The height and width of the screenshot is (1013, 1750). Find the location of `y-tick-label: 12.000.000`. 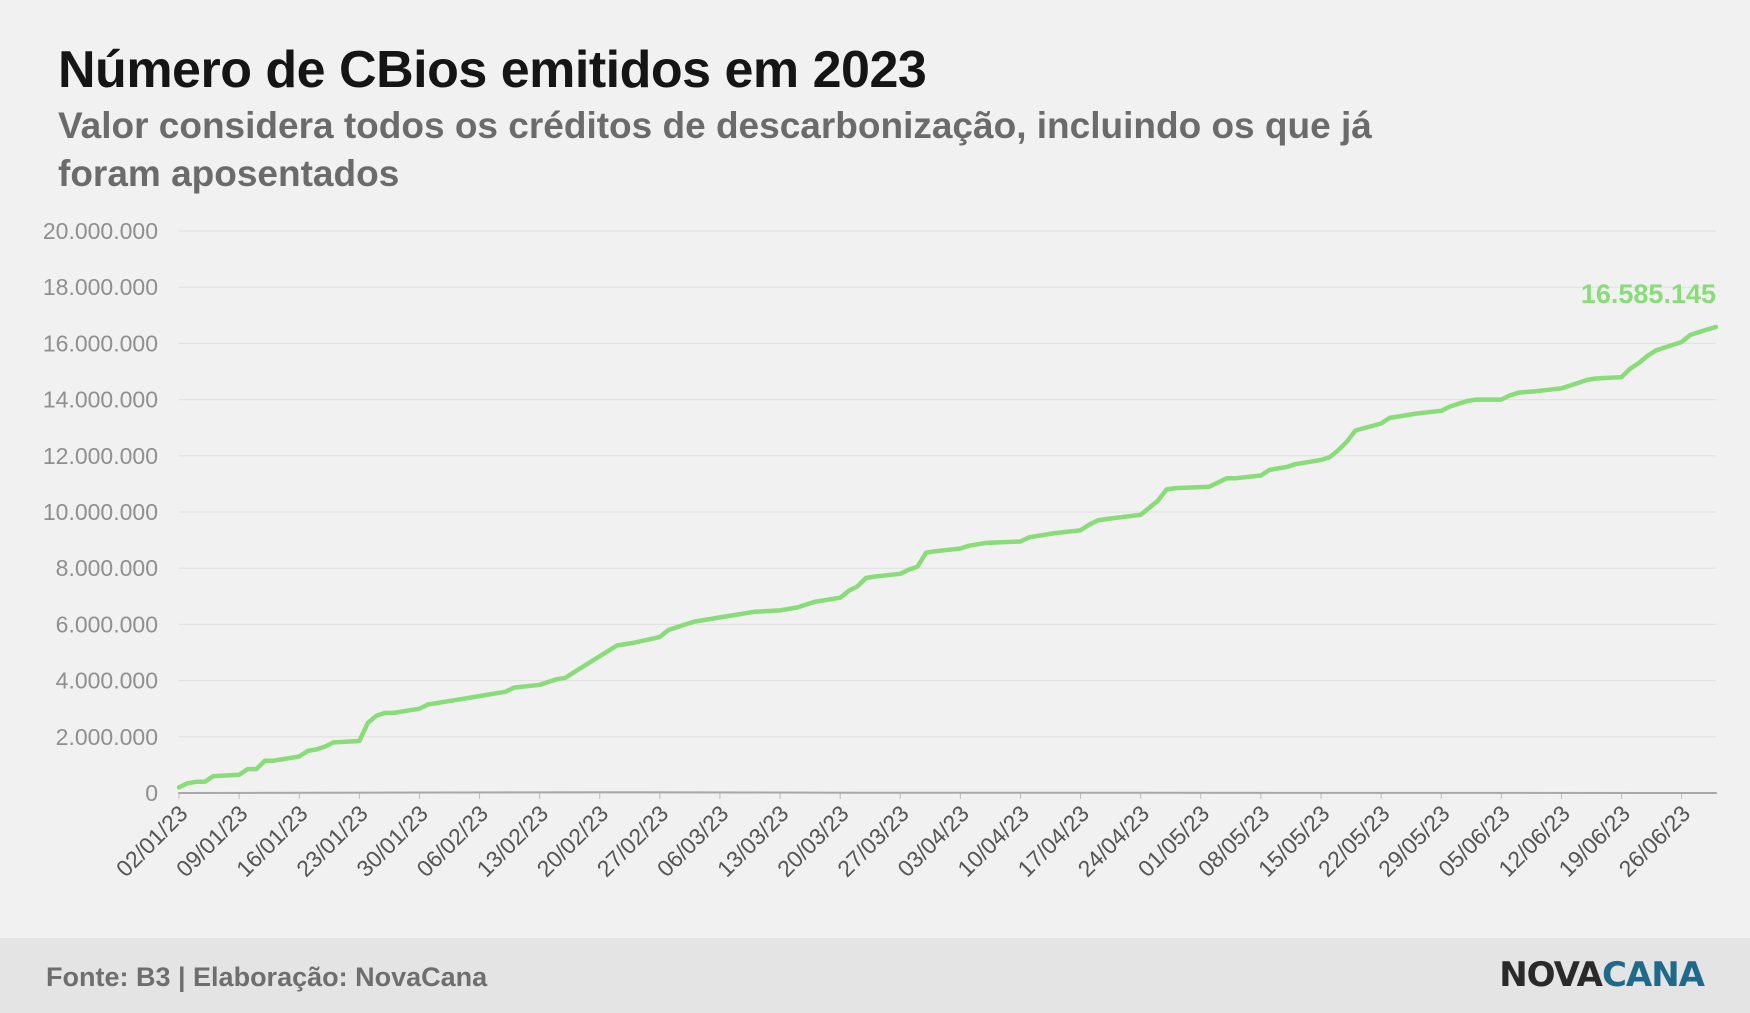

y-tick-label: 12.000.000 is located at coordinates (100, 456).